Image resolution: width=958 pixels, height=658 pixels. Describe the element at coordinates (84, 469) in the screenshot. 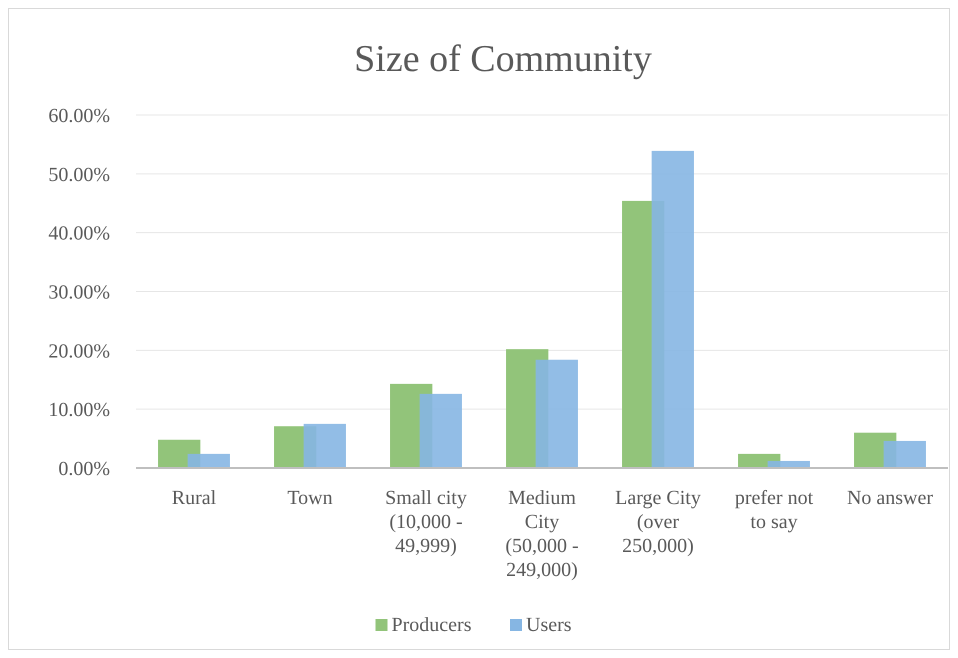

I see `y-tick-label: 0.00%` at that location.